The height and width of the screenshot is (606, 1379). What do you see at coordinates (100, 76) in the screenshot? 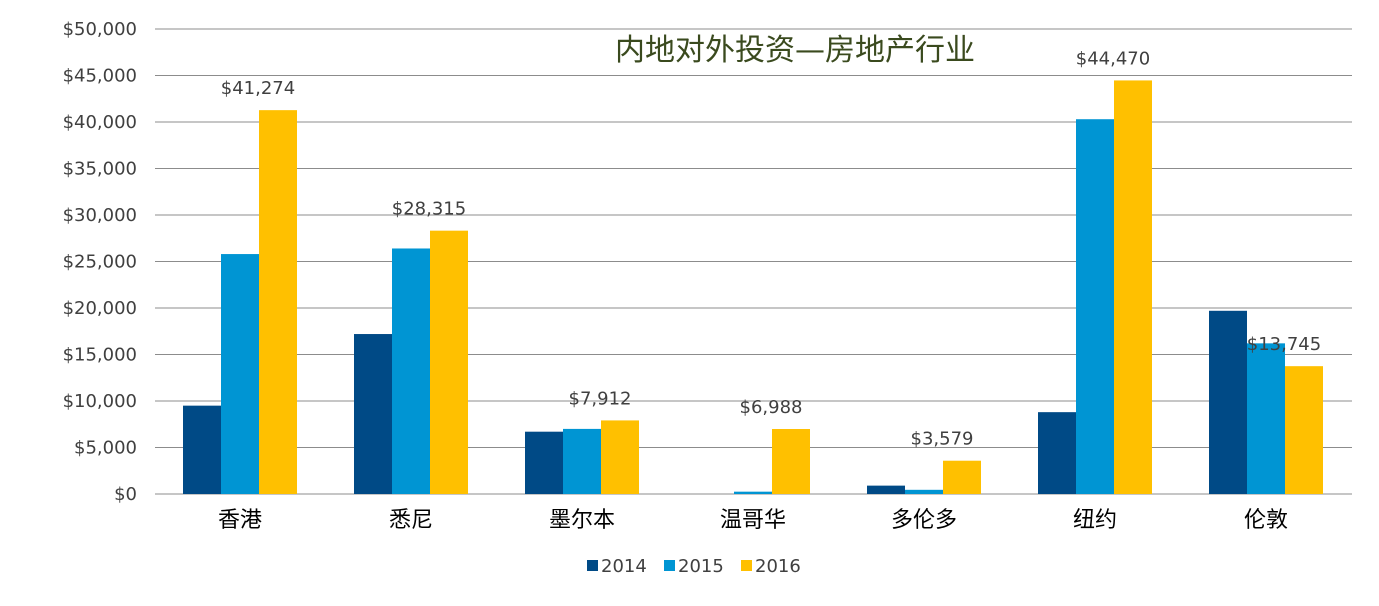
I see `y-tick-label: $45,000` at bounding box center [100, 76].